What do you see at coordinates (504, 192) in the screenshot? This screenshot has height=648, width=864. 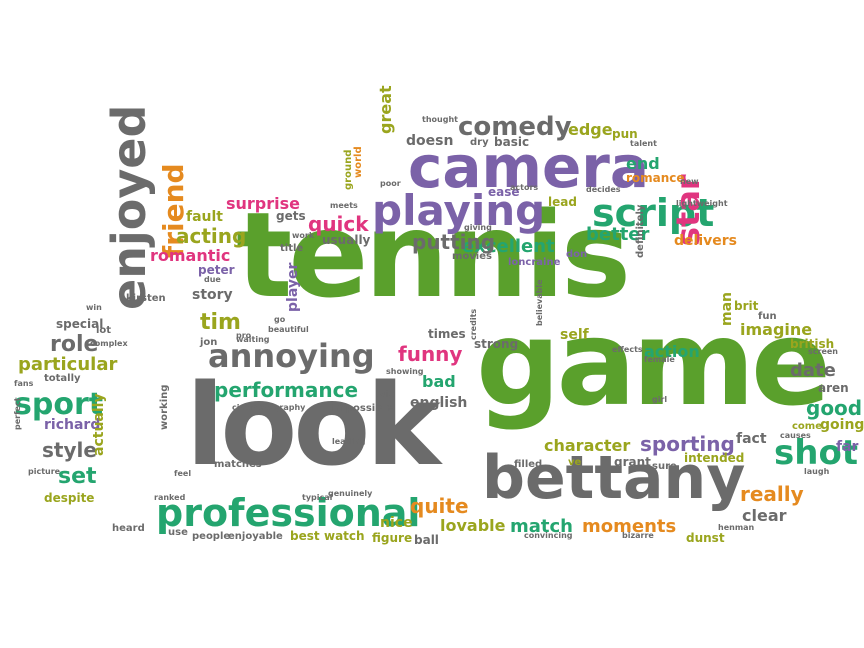 I see `word-ease: ease` at bounding box center [504, 192].